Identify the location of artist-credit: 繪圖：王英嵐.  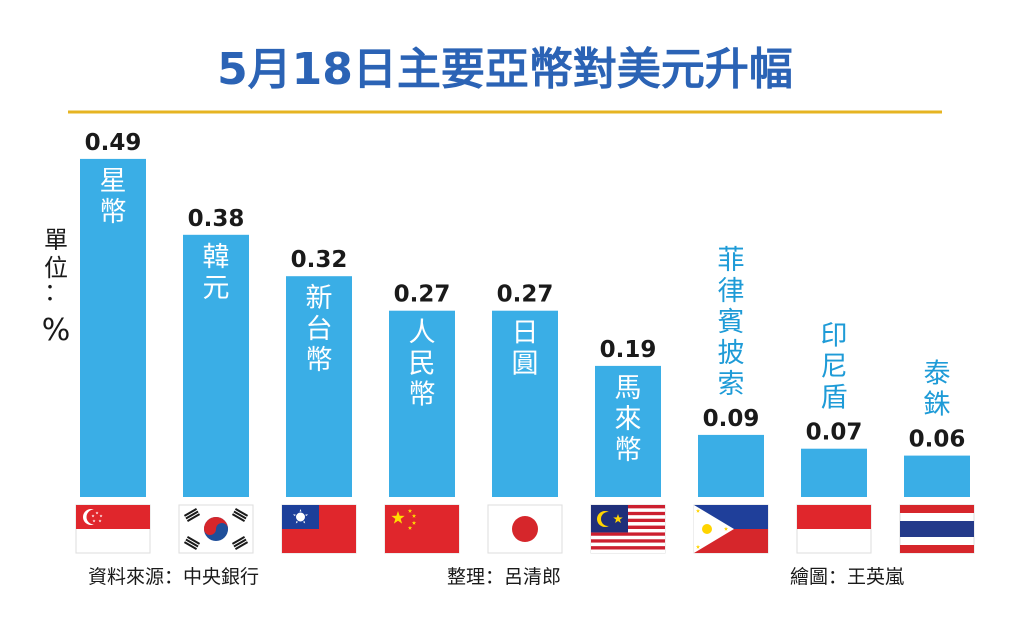
(847, 577).